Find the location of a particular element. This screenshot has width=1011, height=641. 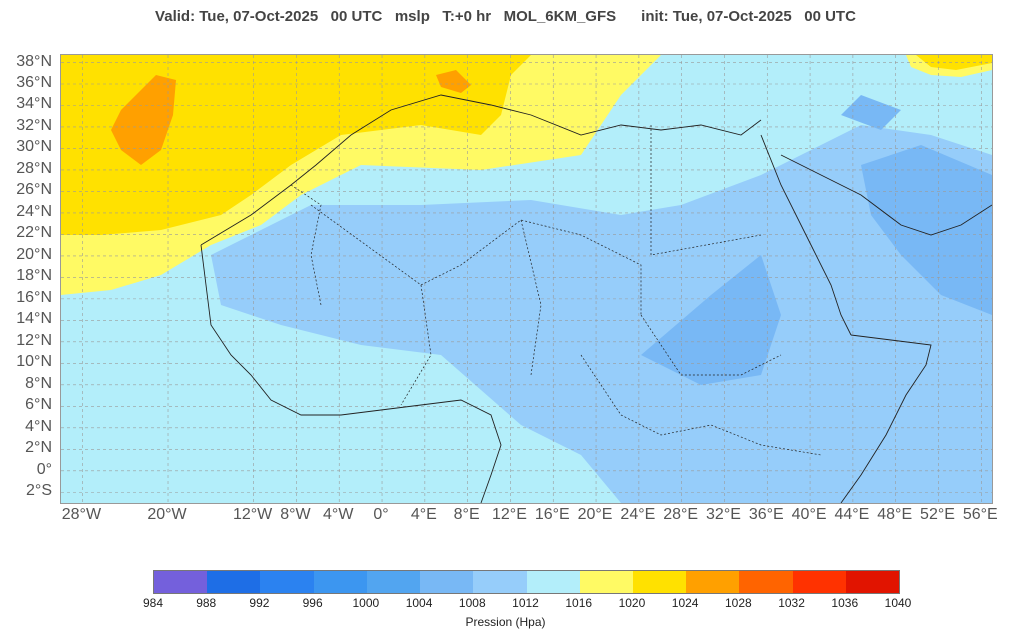

lat-label: 26°N is located at coordinates (34, 190).